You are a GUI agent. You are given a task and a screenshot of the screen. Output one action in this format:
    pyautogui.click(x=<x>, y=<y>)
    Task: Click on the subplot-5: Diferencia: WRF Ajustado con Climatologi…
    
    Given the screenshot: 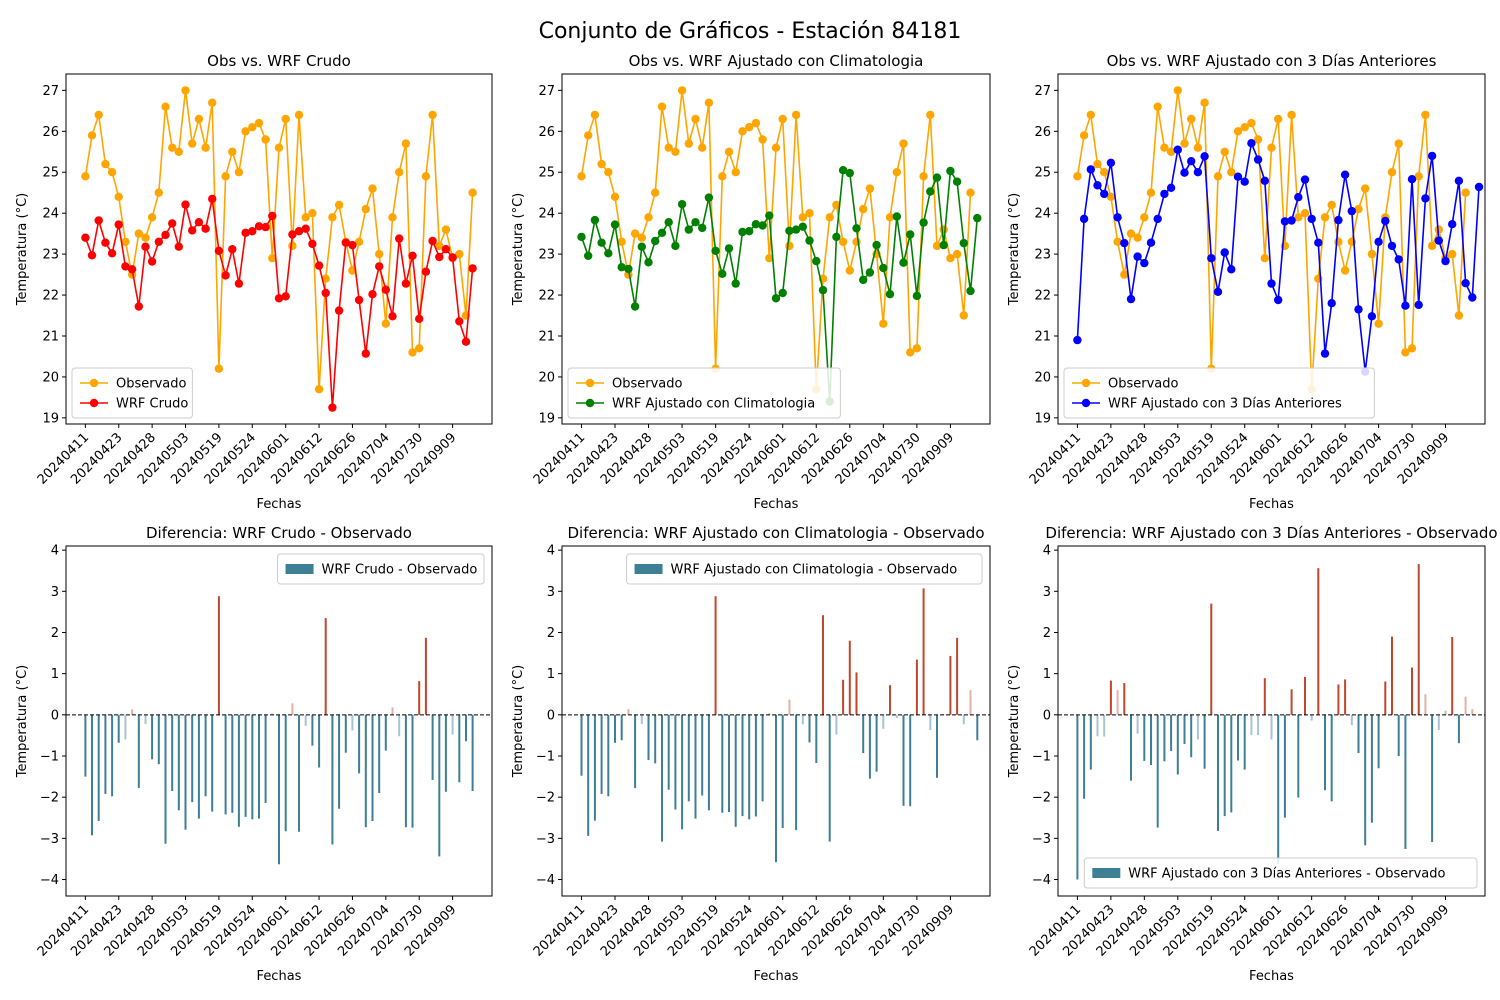 What is the action you would take?
    pyautogui.click(x=751, y=754)
    